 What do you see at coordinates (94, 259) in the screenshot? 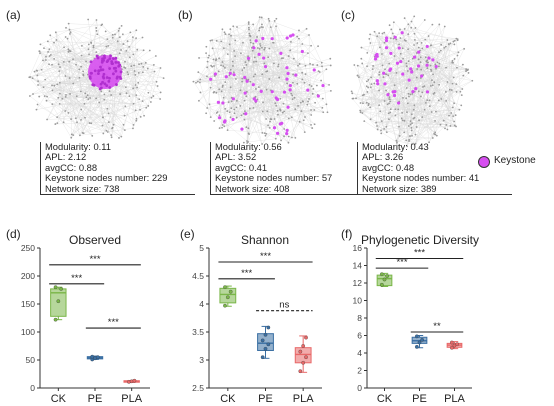
I see `significance-label: ***` at bounding box center [94, 259].